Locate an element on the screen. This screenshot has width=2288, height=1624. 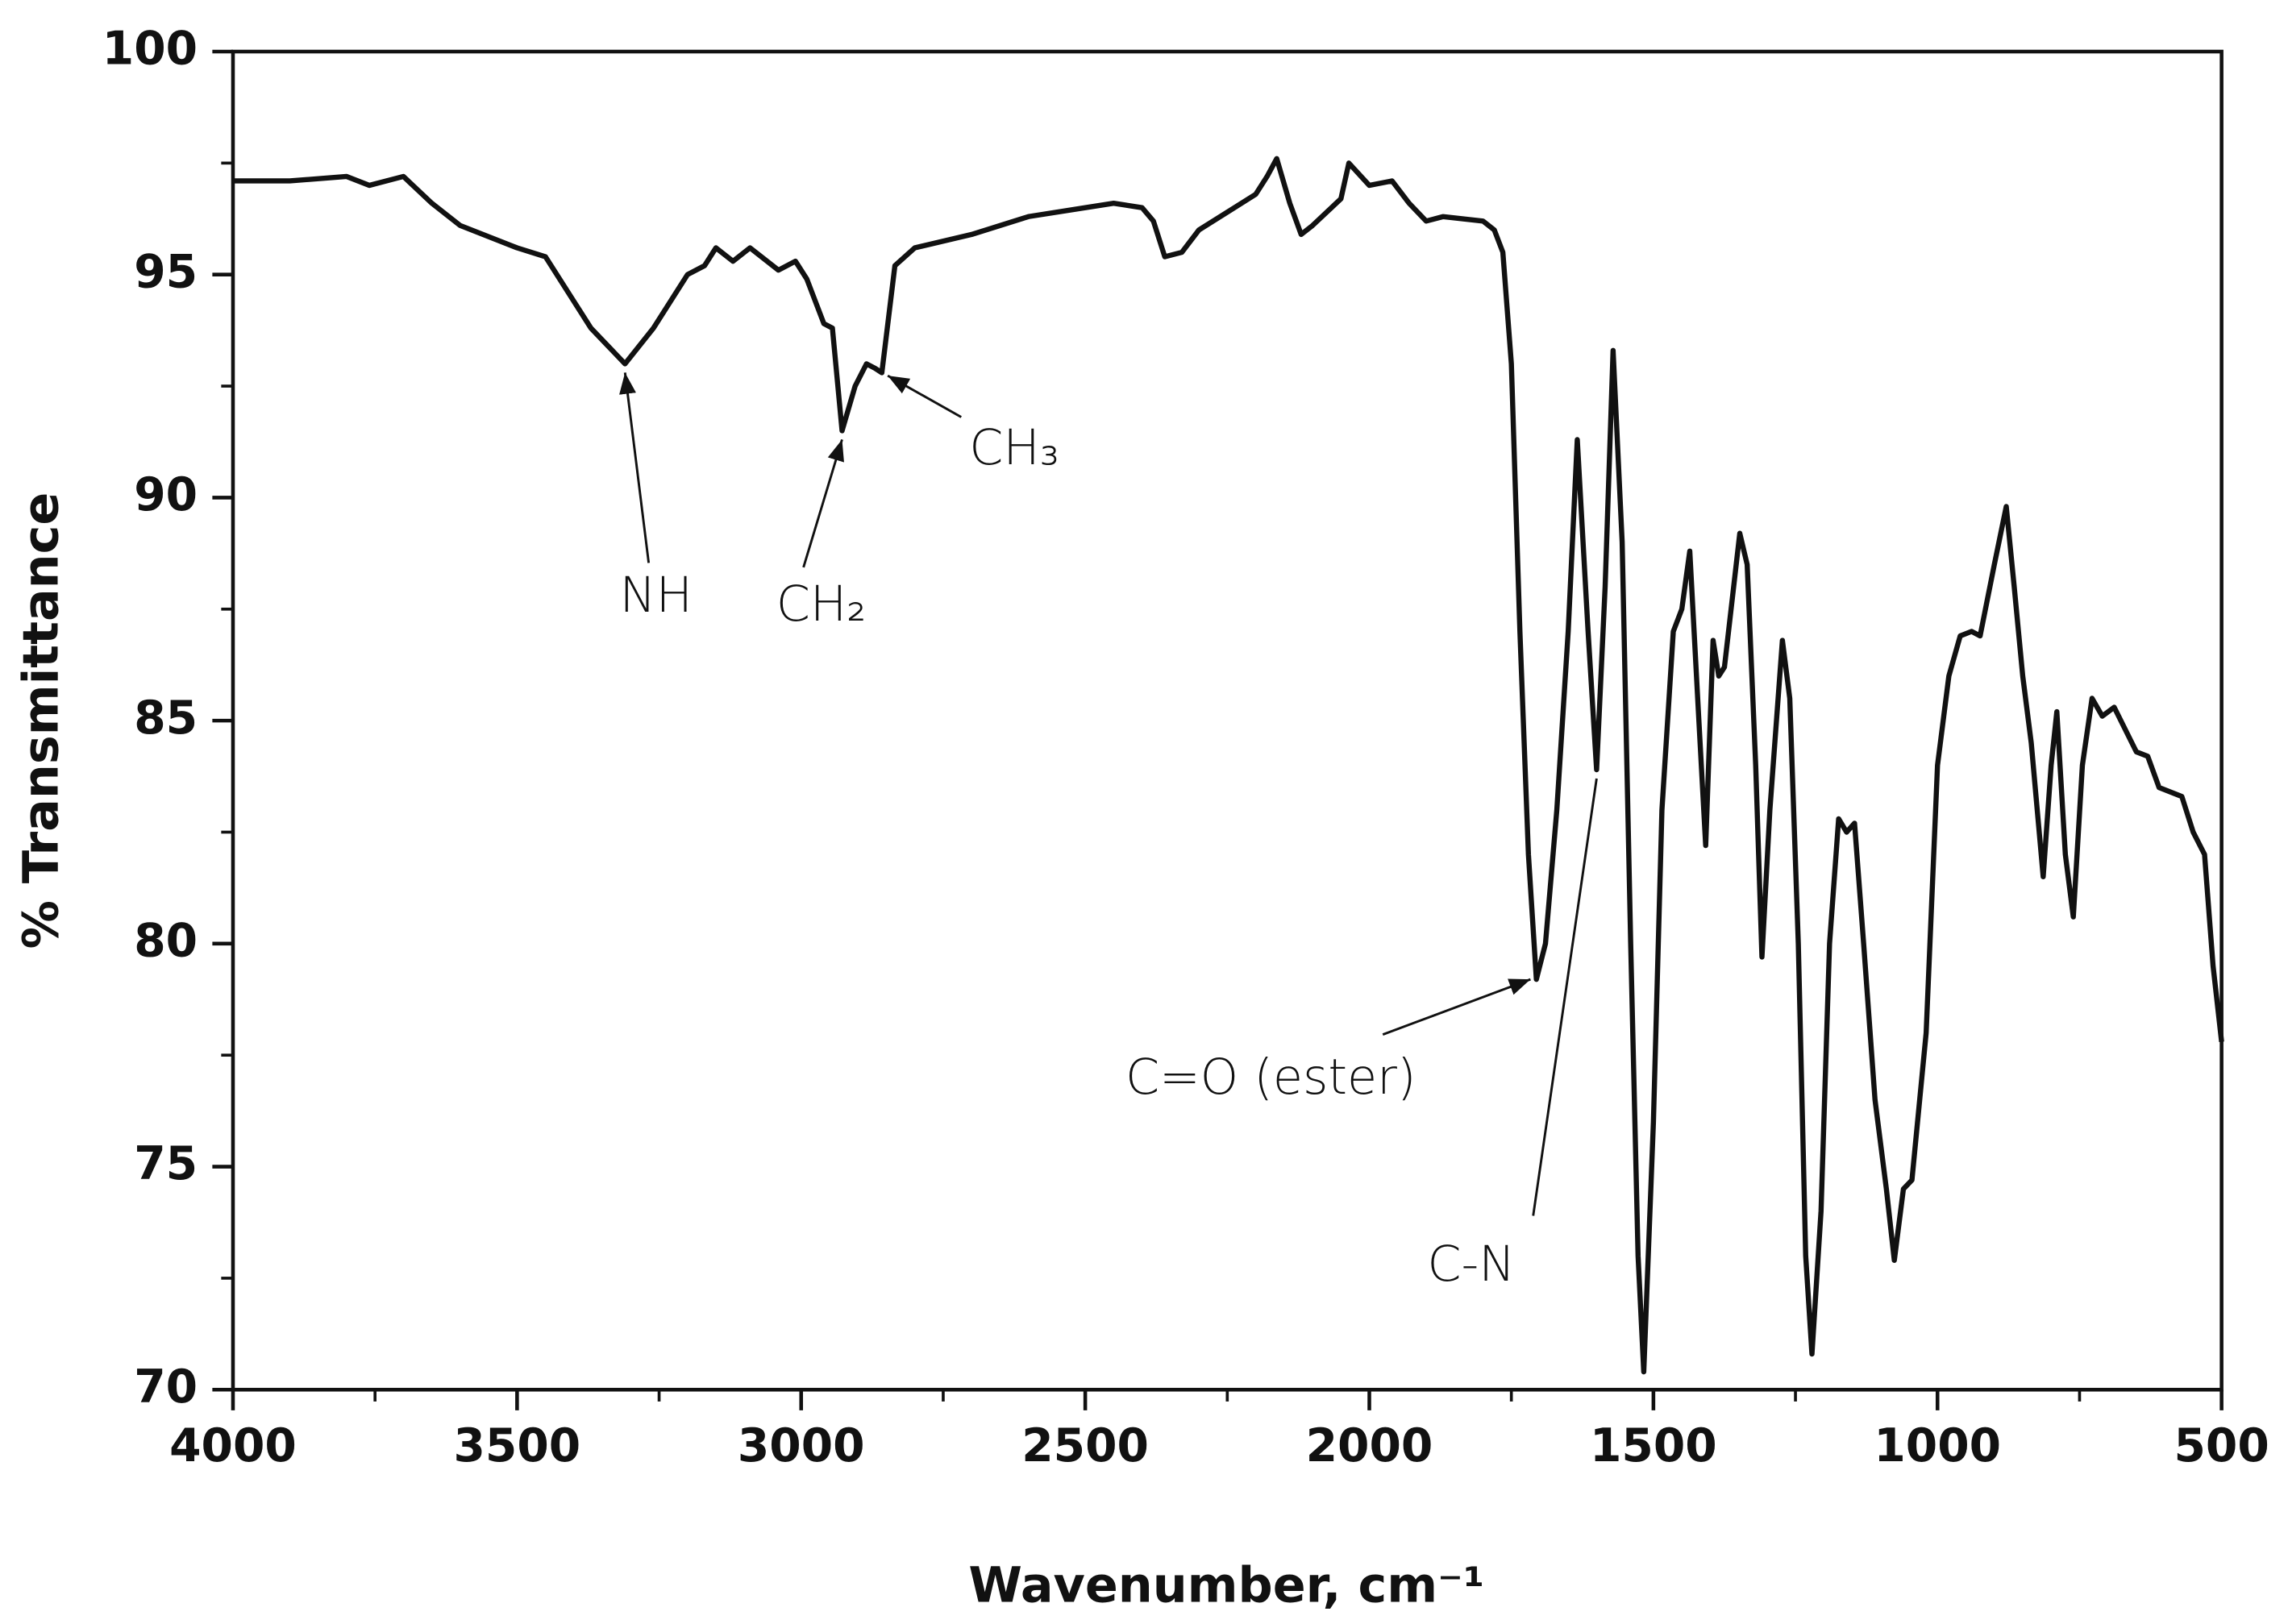
annotation-label: C=O (ester) is located at coordinates (1270, 1077).